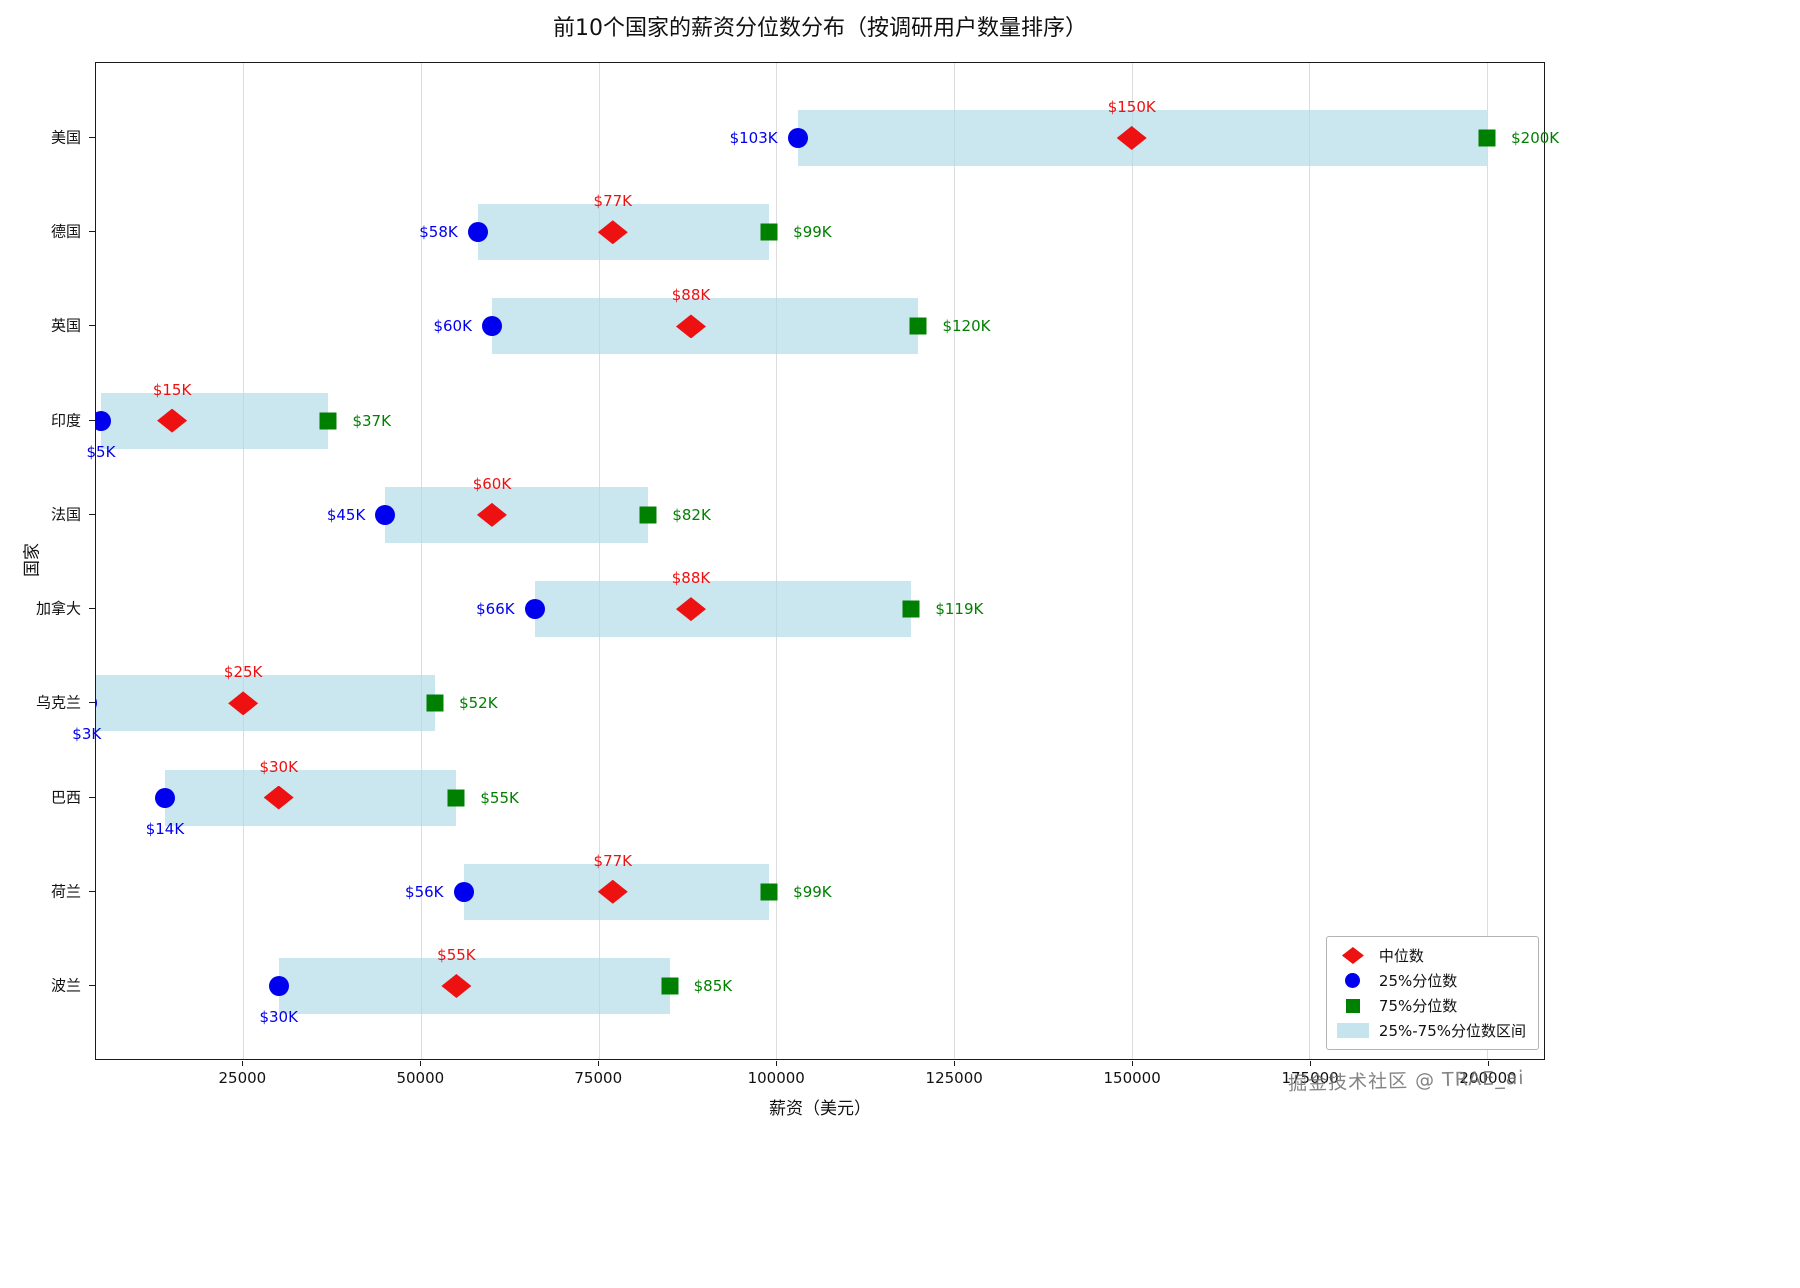 This screenshot has height=1288, width=1800. What do you see at coordinates (65, 325) in the screenshot?
I see `y-tick-label: 英国` at bounding box center [65, 325].